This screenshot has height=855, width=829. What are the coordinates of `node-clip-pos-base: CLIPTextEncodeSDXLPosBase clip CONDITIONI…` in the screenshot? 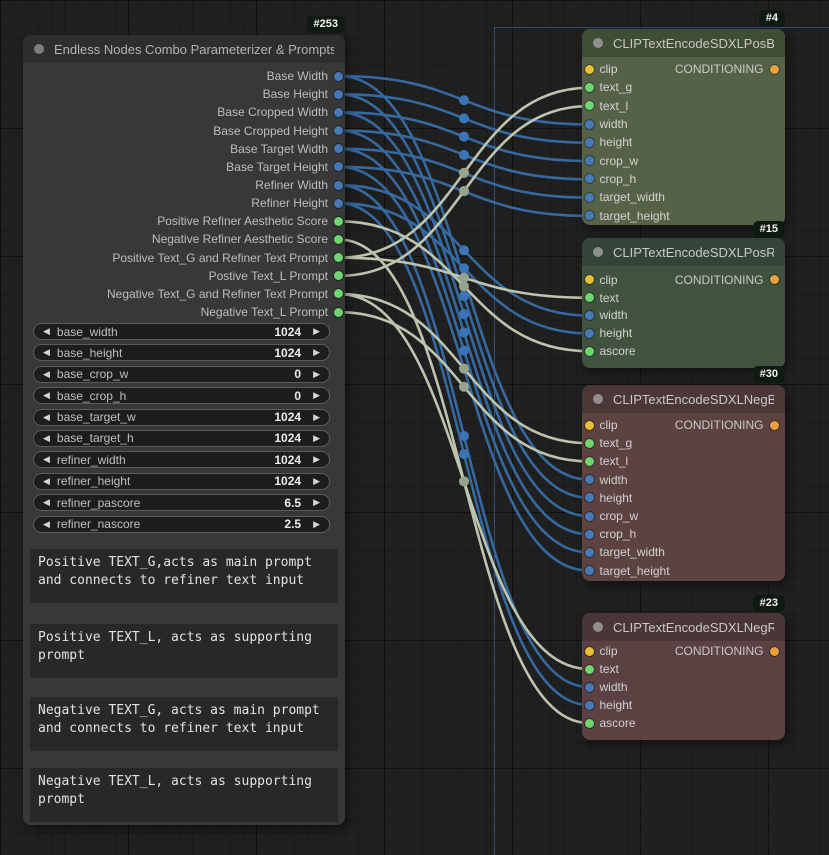 It's located at (683, 127).